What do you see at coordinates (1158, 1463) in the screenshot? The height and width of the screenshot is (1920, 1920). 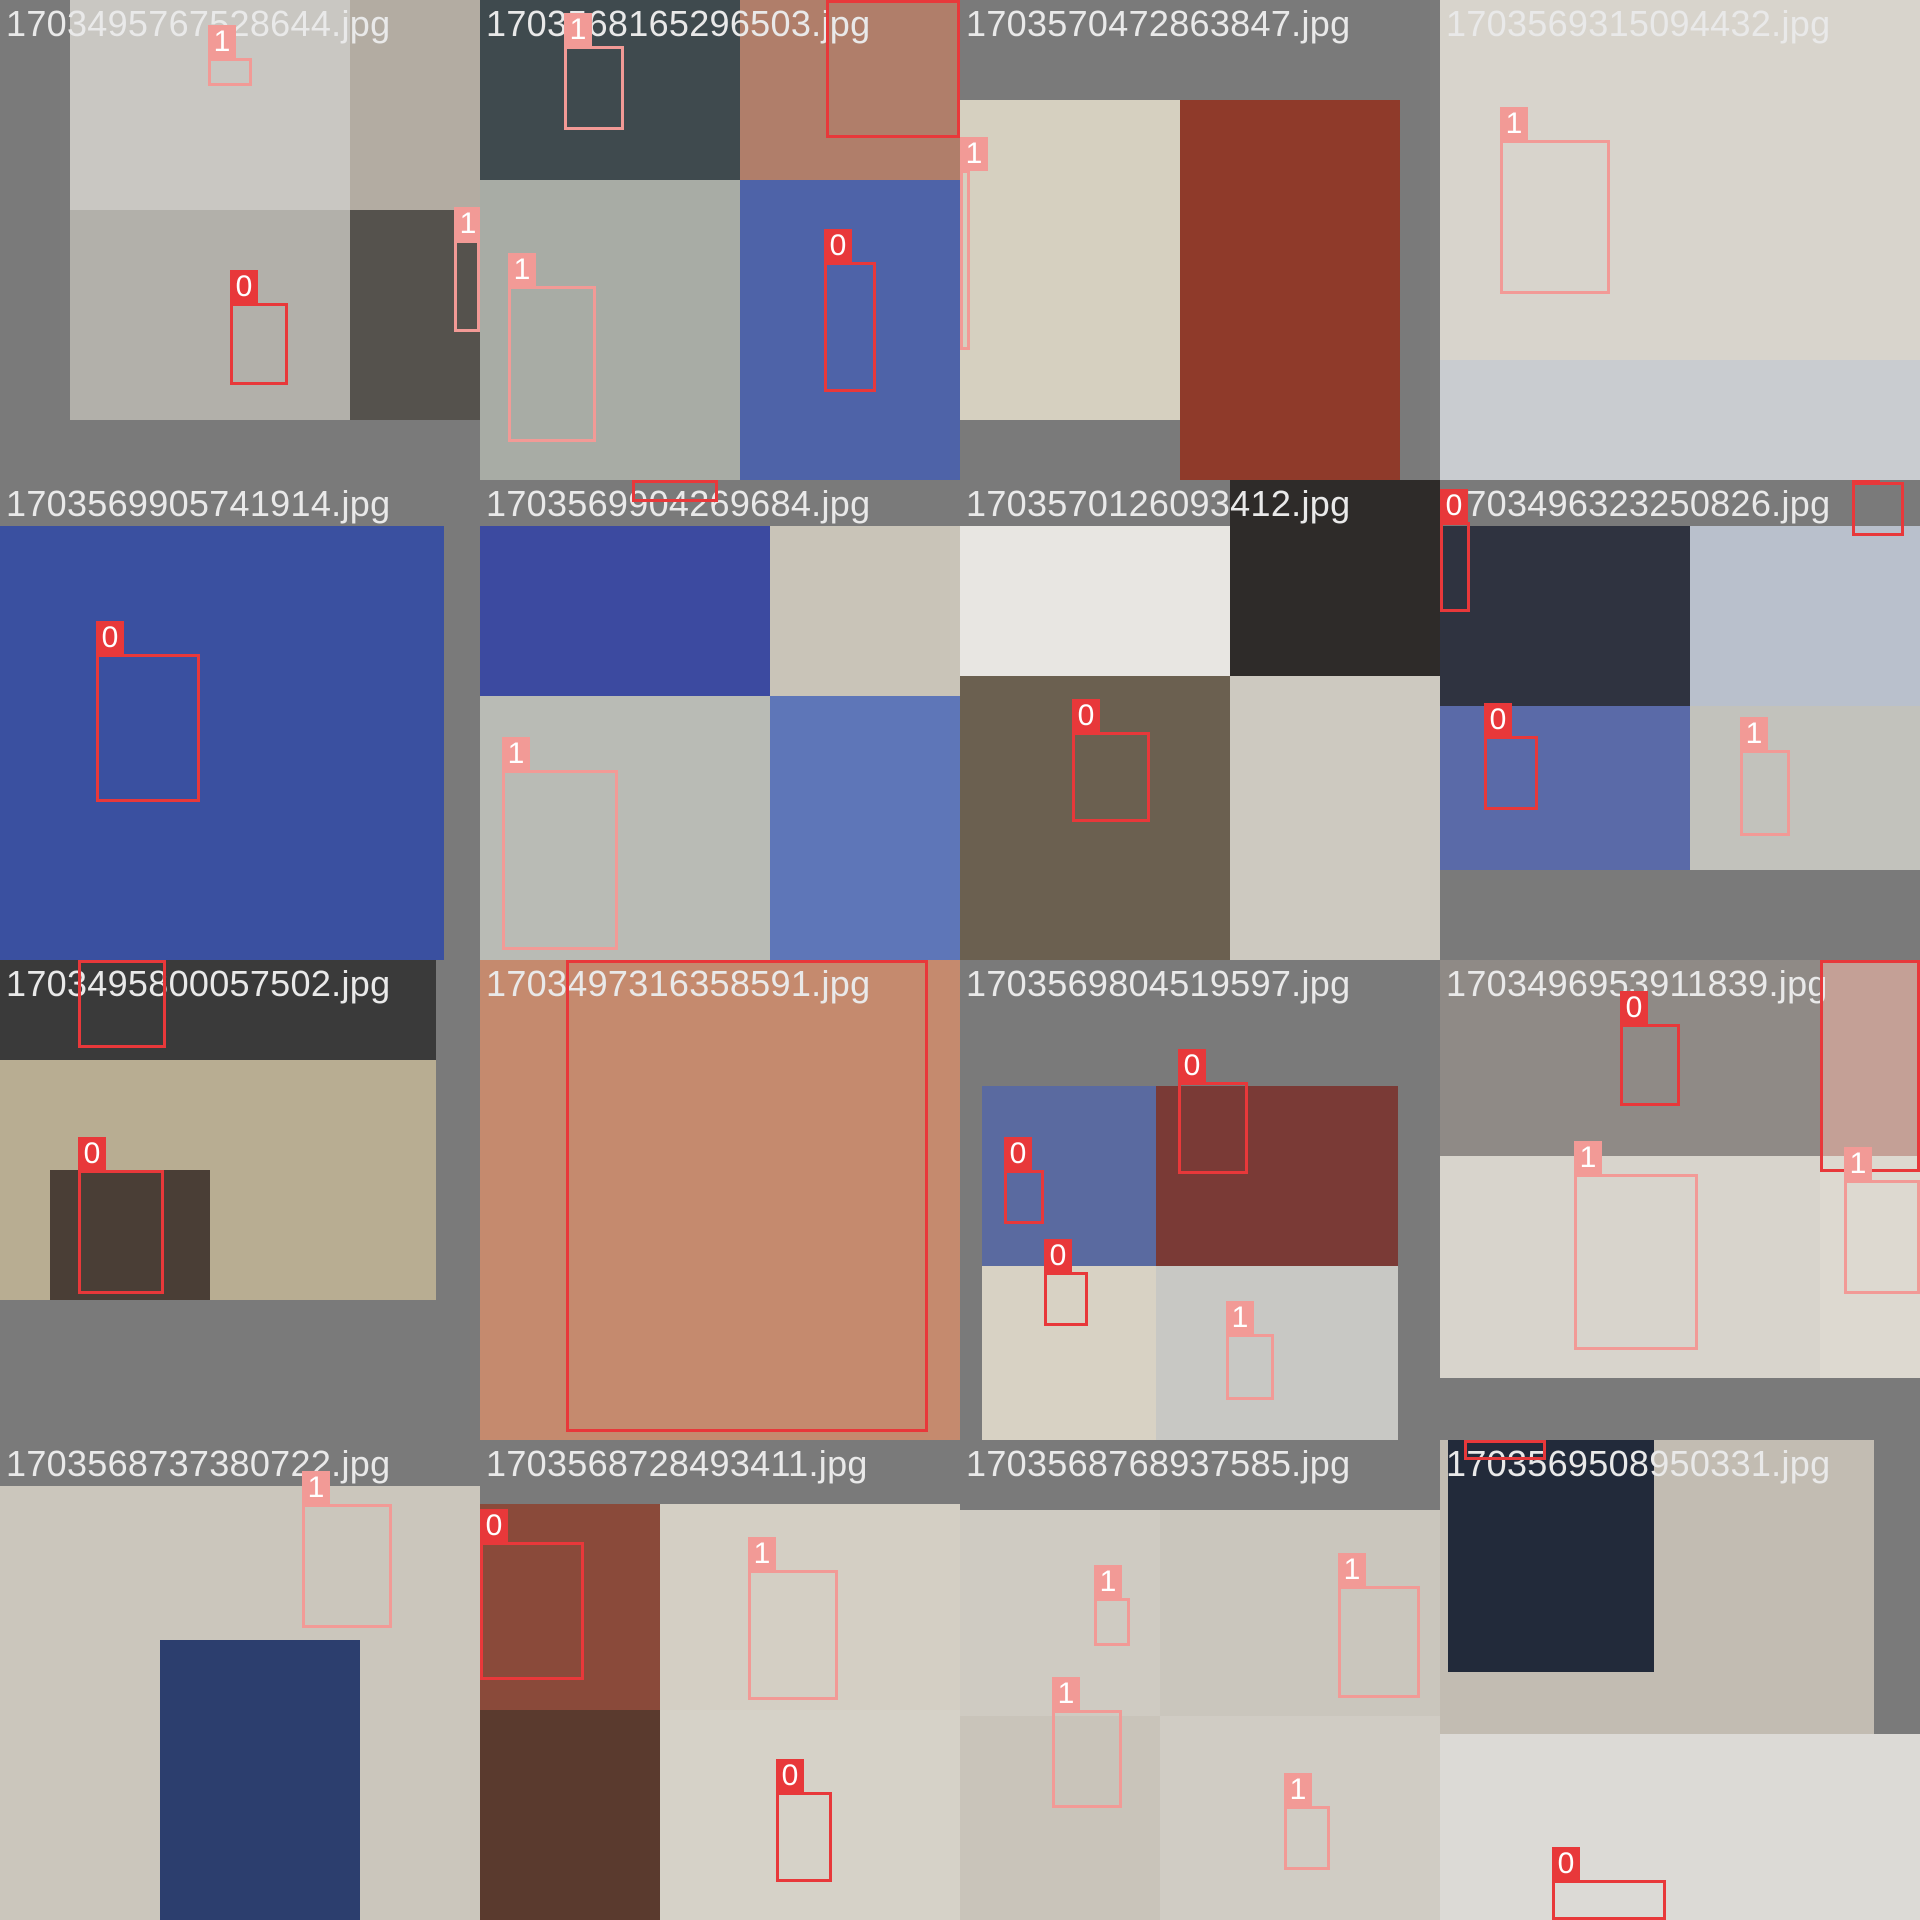 I see `image-filename: 1703568768937585.jpg` at bounding box center [1158, 1463].